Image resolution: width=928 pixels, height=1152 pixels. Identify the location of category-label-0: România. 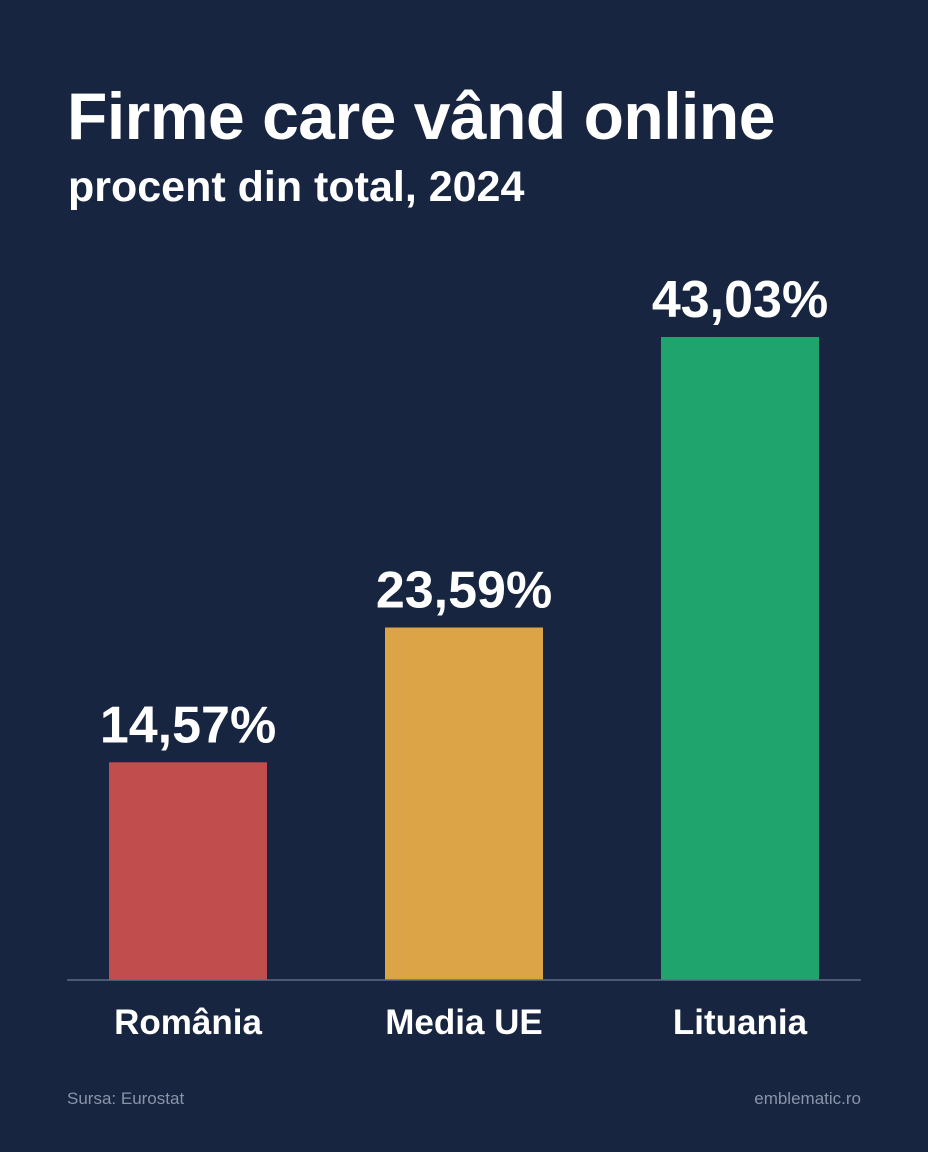
(188, 1022).